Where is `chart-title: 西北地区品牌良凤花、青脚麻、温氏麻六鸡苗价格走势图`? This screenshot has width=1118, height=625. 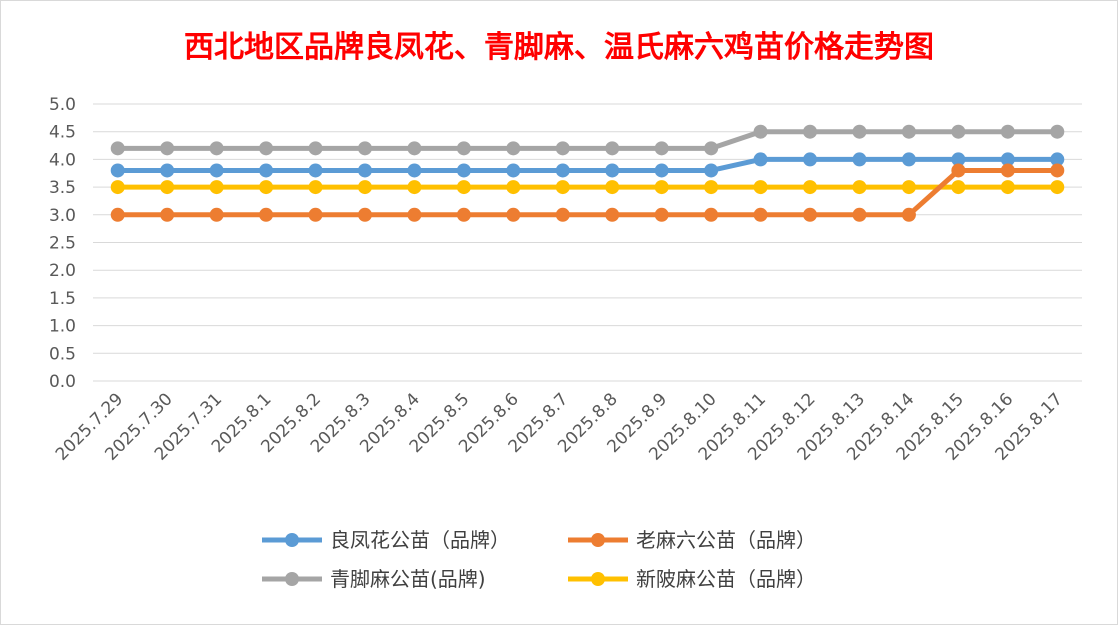 chart-title: 西北地区品牌良凤花、青脚麻、温氏麻六鸡苗价格走势图 is located at coordinates (559, 47).